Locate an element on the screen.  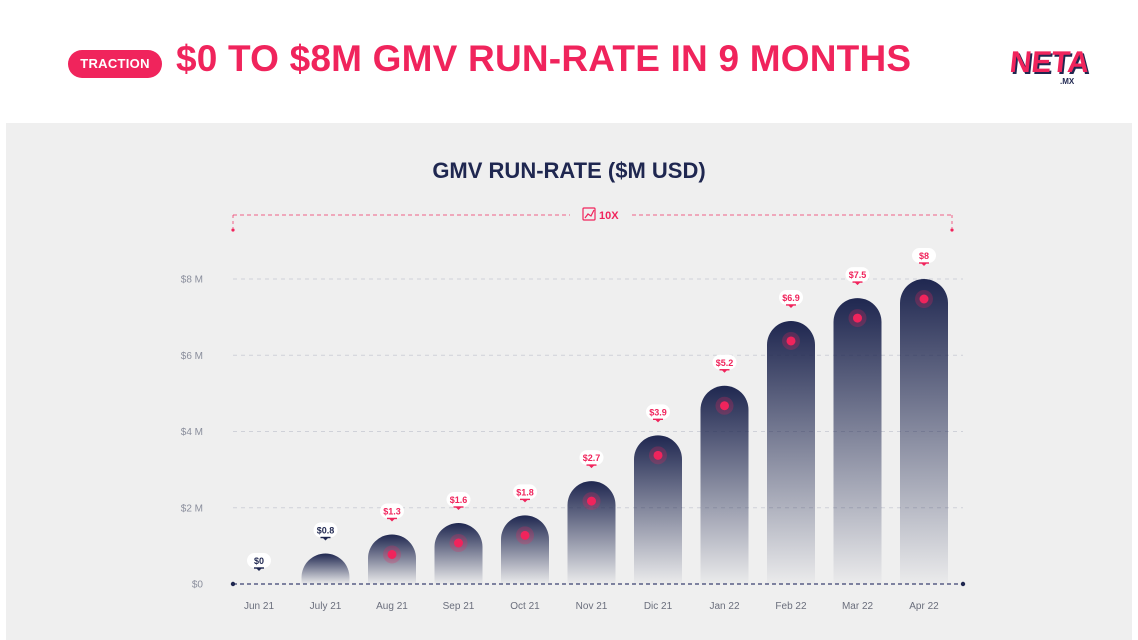
data-label: $3.9 is located at coordinates (658, 412).